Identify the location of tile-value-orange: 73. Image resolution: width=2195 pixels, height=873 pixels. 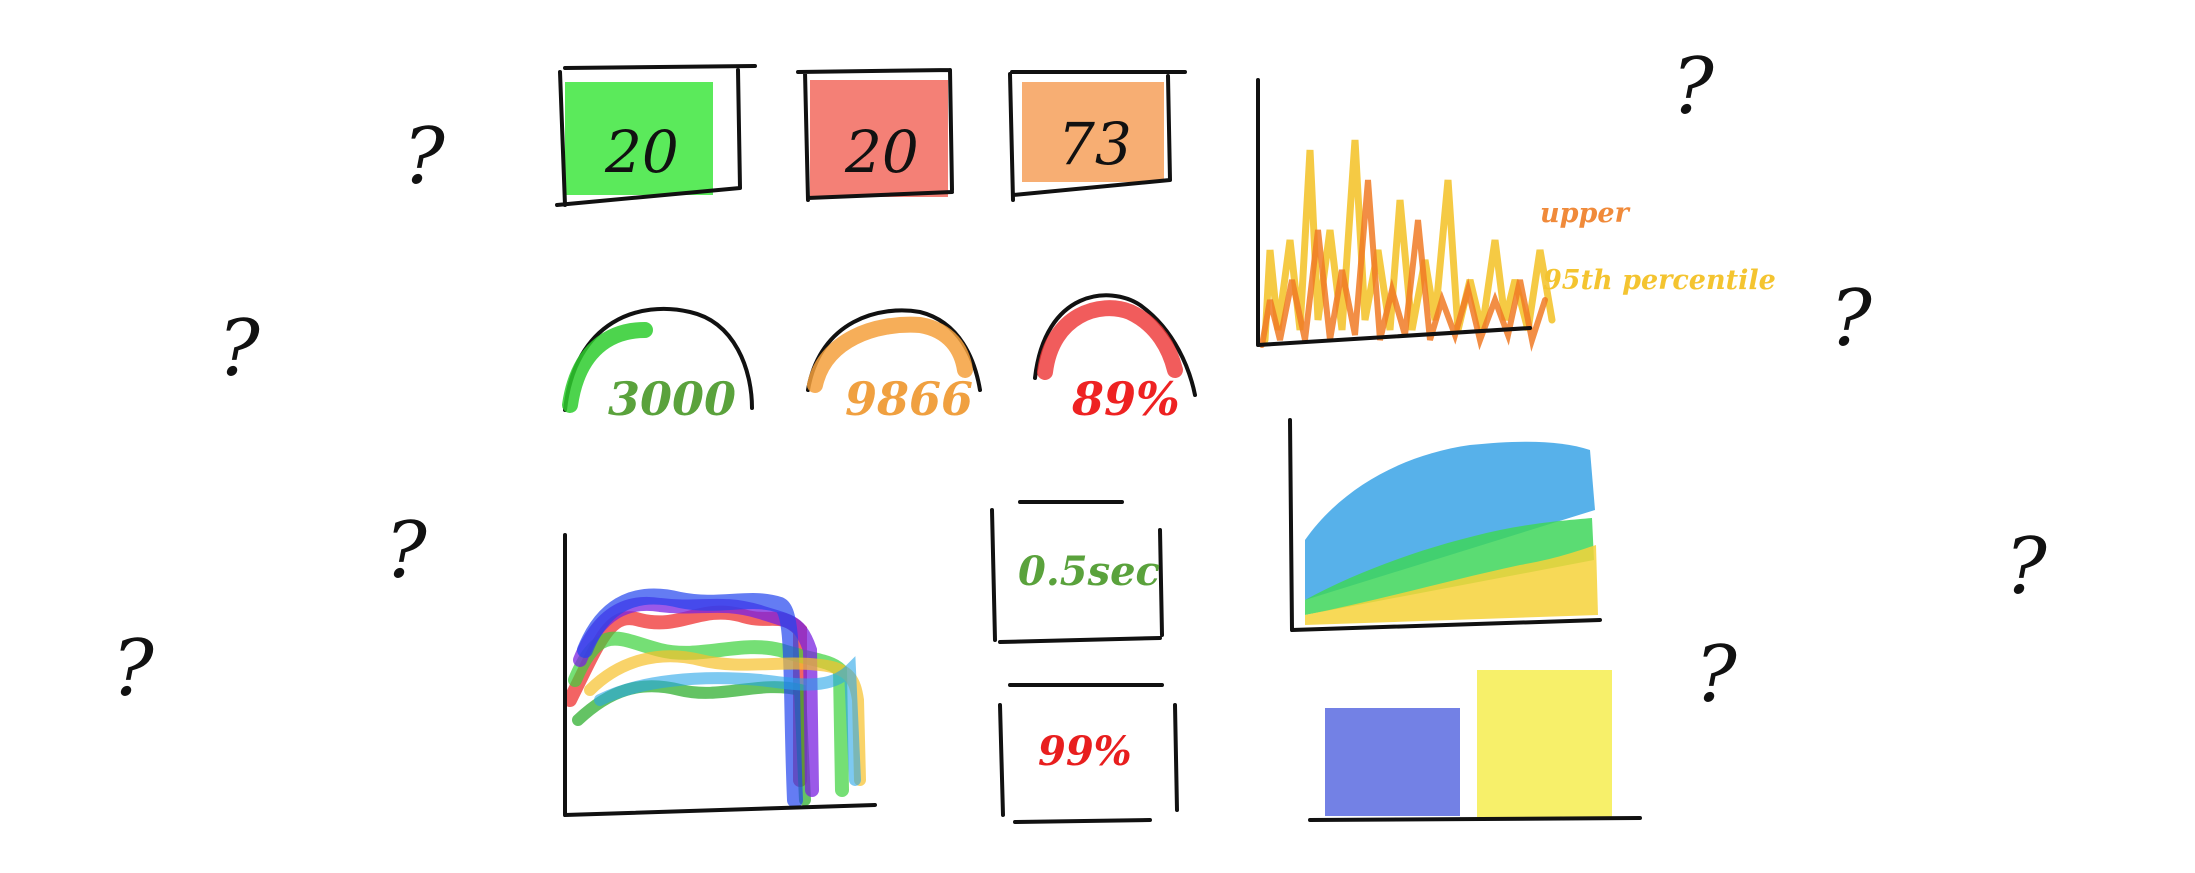
(1095, 144).